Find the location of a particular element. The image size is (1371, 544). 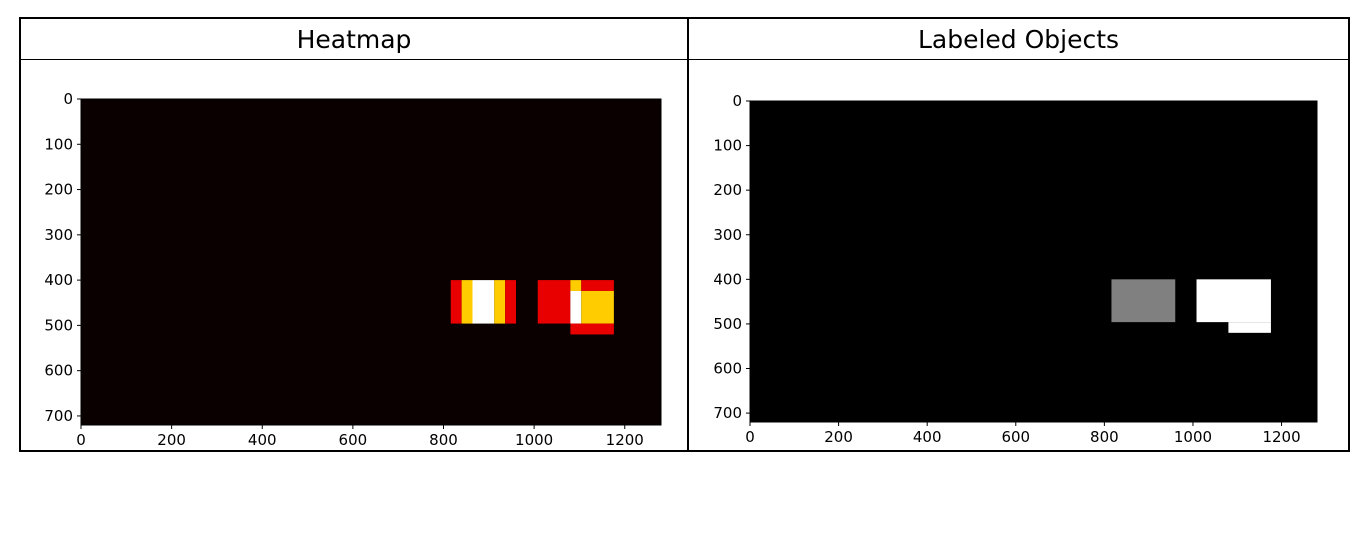

labeled-y-tick-label: 400 is located at coordinates (727, 279).